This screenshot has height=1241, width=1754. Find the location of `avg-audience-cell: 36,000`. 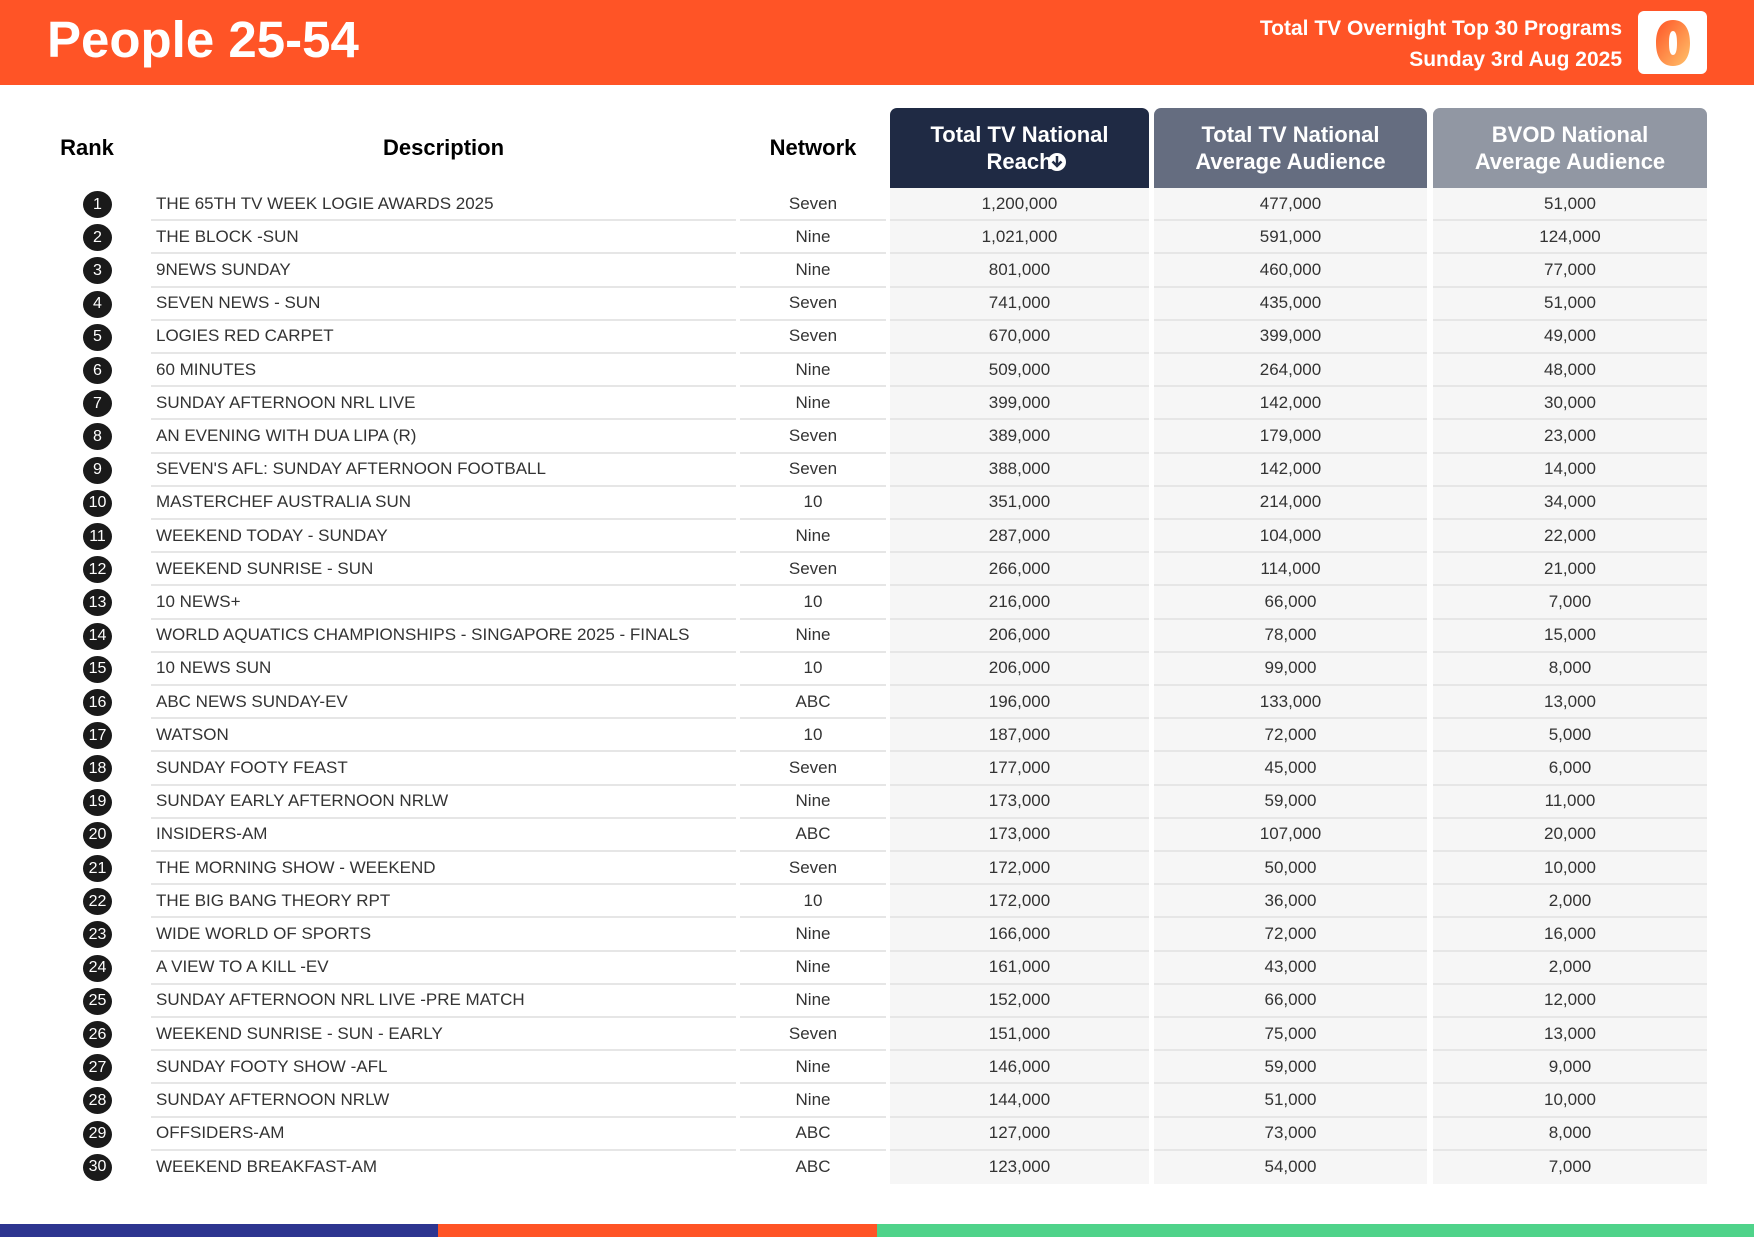

avg-audience-cell: 36,000 is located at coordinates (1290, 902).